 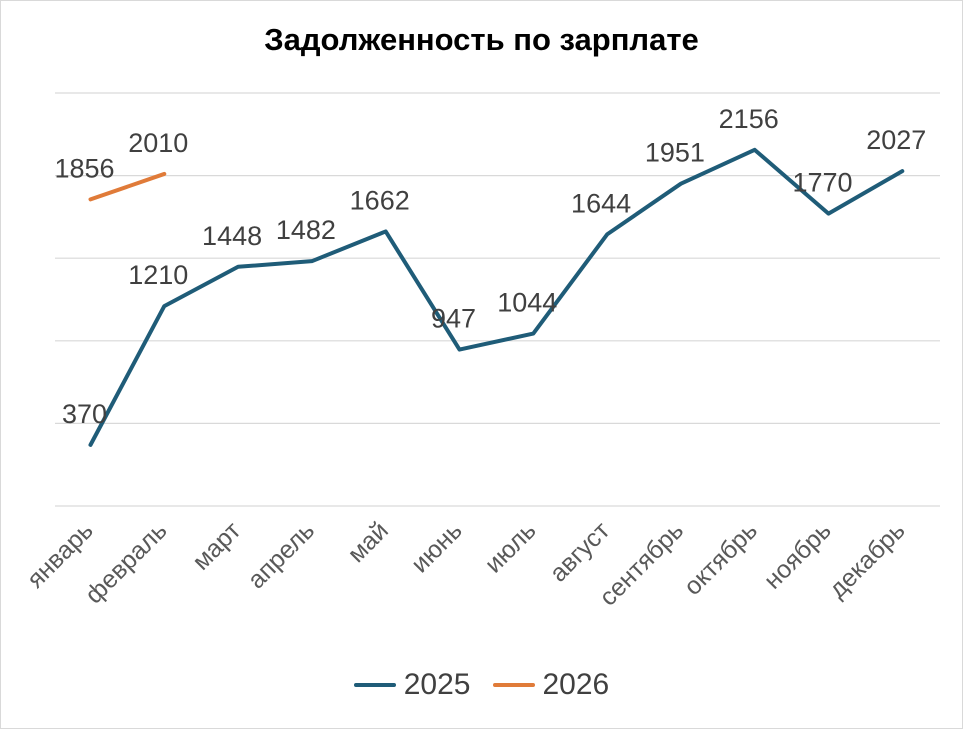 What do you see at coordinates (822, 183) in the screenshot?
I see `data-label: 1770` at bounding box center [822, 183].